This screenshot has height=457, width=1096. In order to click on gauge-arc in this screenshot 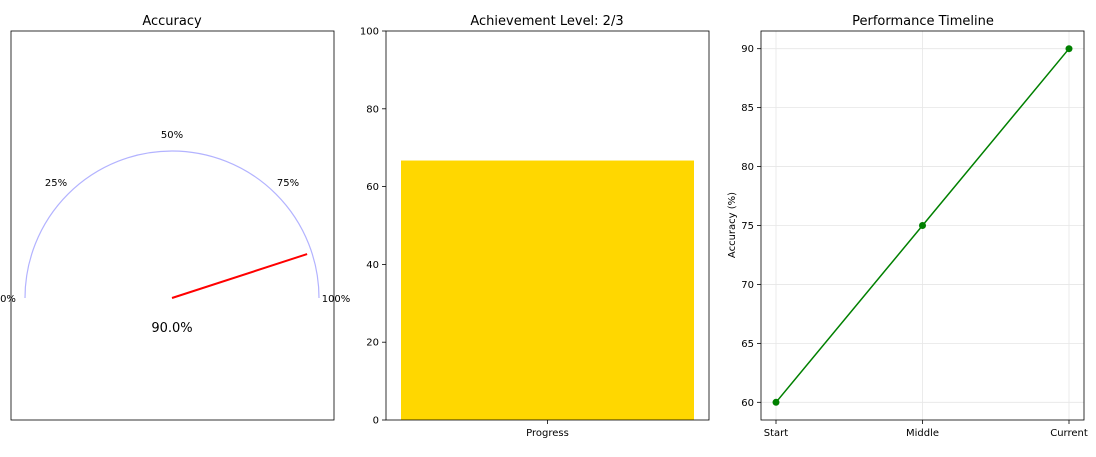, I will do `click(172, 224)`.